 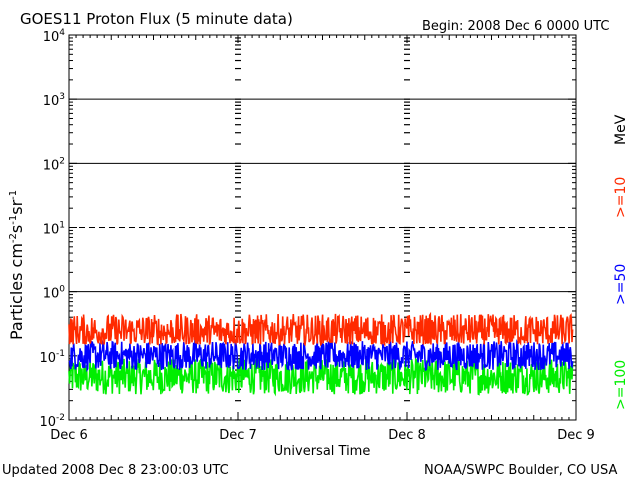 What do you see at coordinates (115, 470) in the screenshot?
I see `updated-timestamp: Updated 2008 Dec 8 23:00:03 UTC` at bounding box center [115, 470].